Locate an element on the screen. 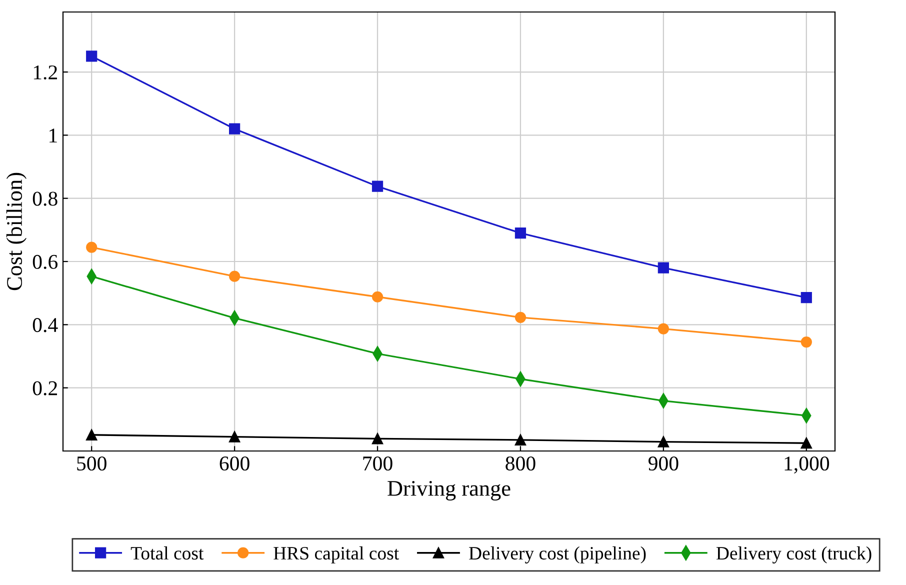  y-tick-label: 0.8 is located at coordinates (45, 199).